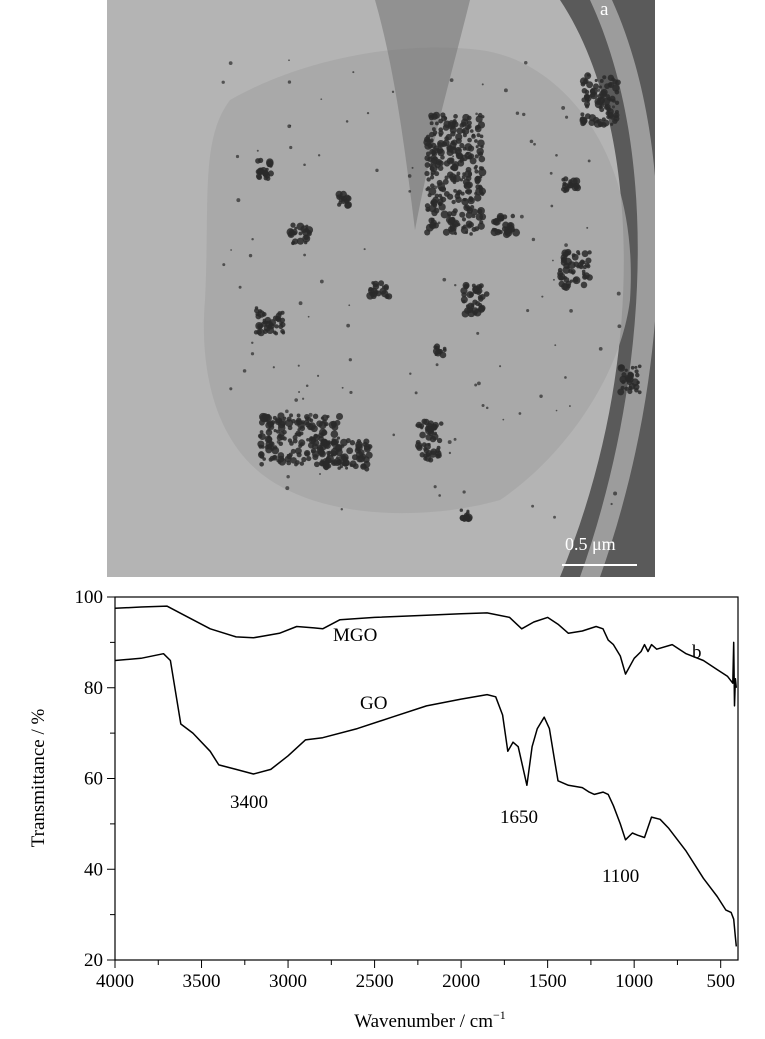  Describe the element at coordinates (620, 876) in the screenshot. I see `annotation-1100: 1100` at that location.